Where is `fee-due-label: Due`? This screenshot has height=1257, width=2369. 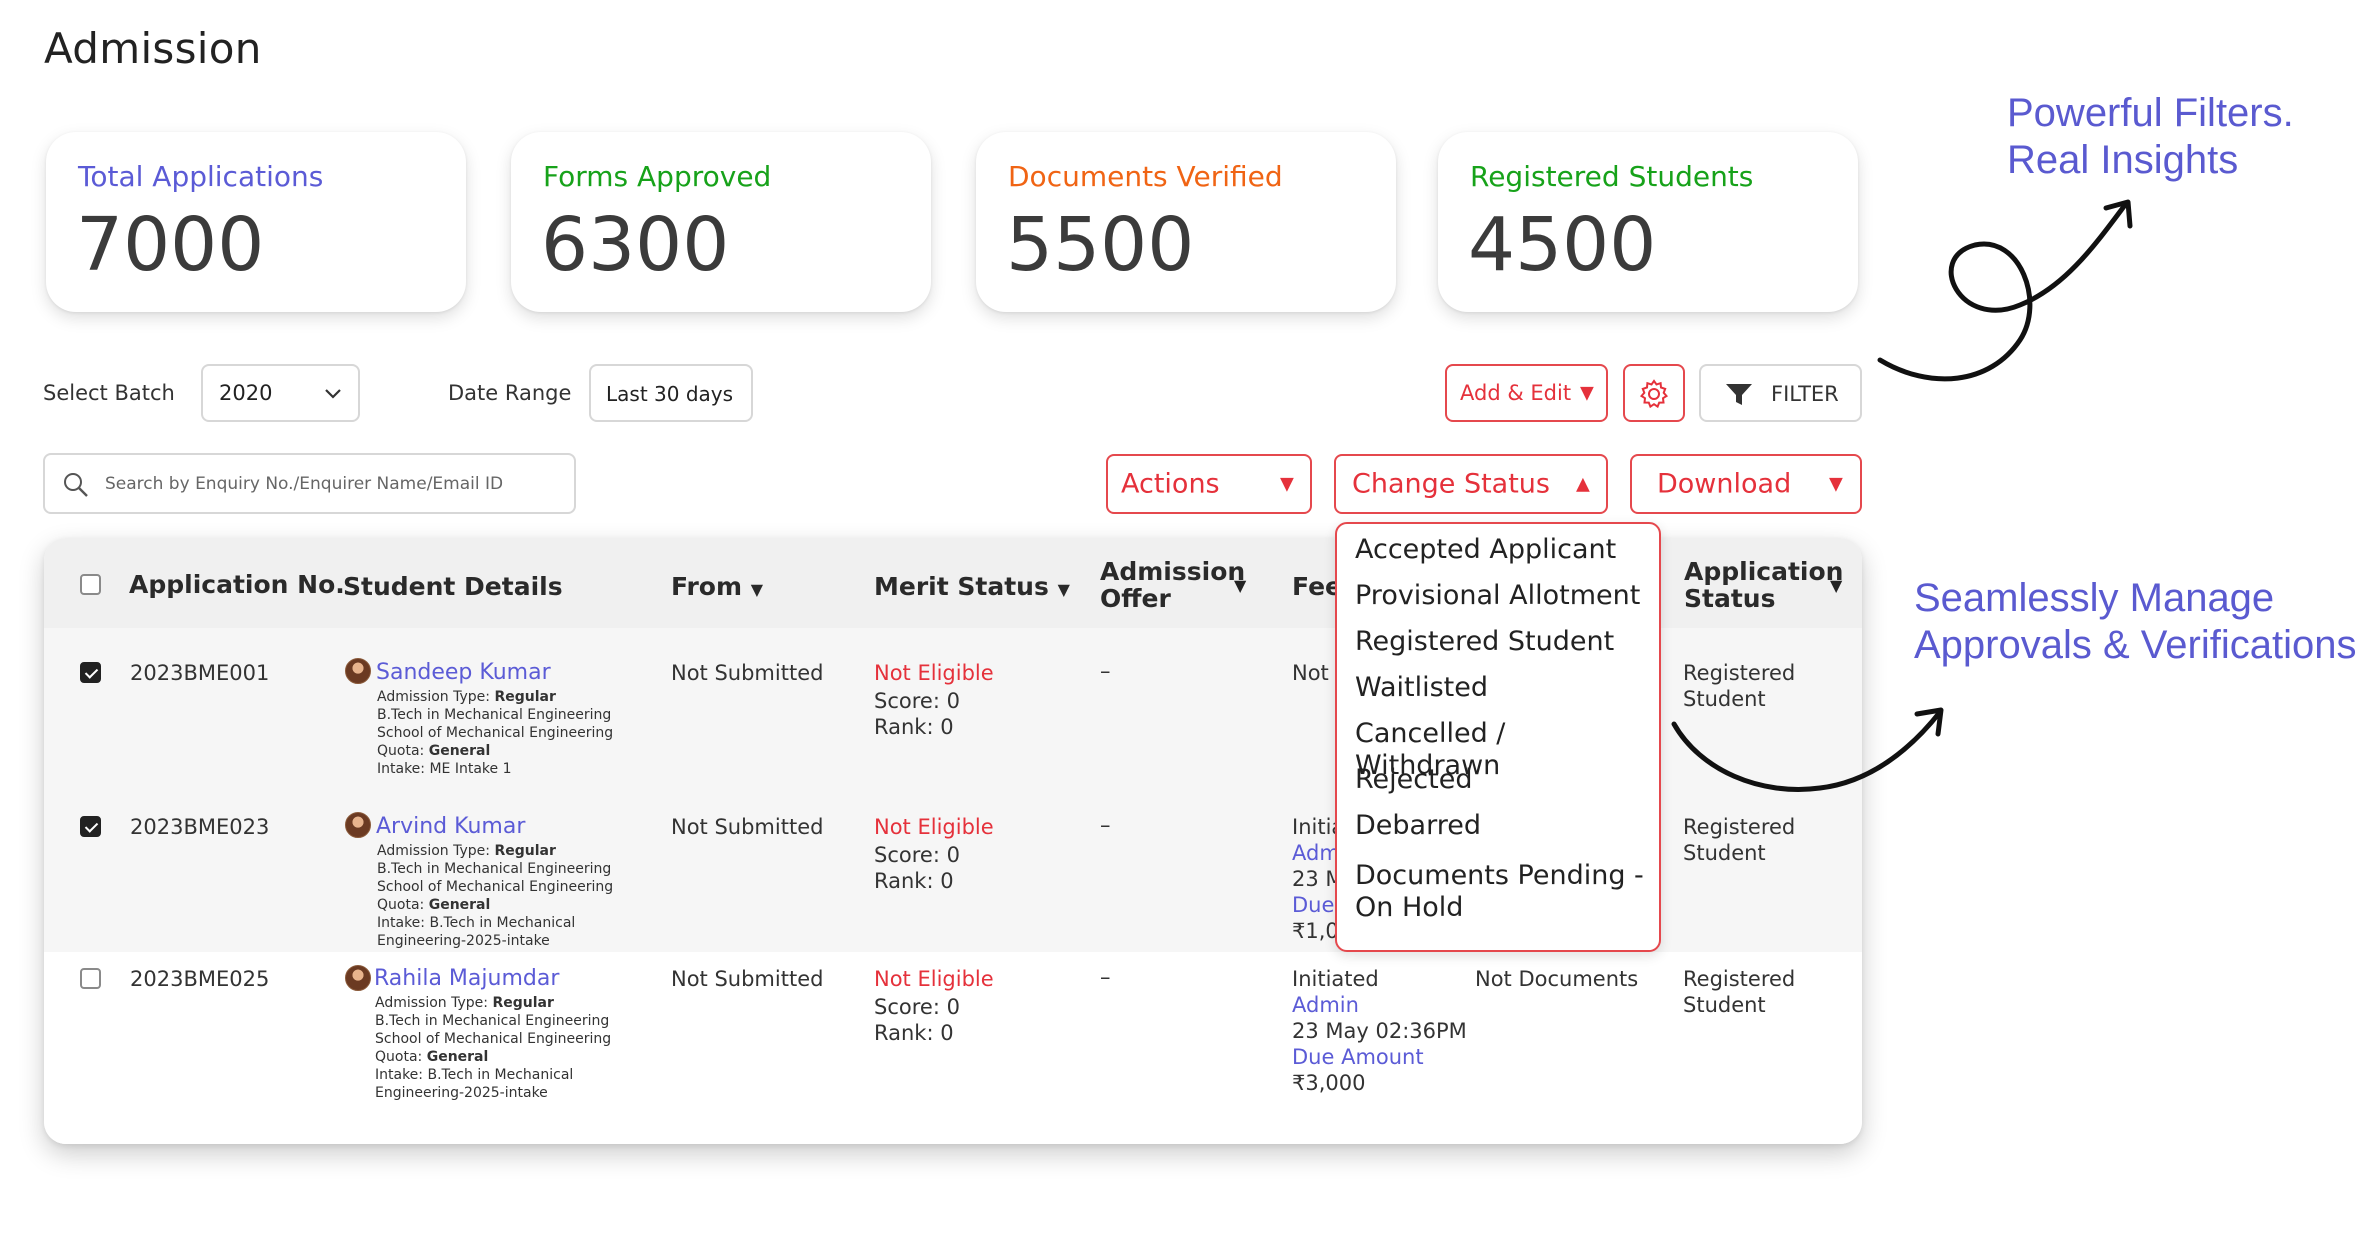
fee-due-label: Due is located at coordinates (1313, 905).